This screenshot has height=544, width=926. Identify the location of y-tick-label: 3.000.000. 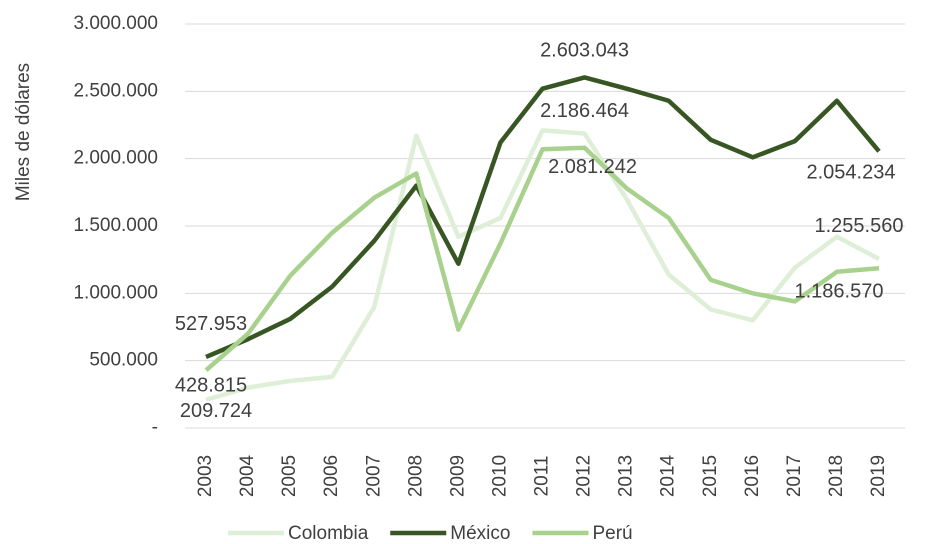
(115, 23).